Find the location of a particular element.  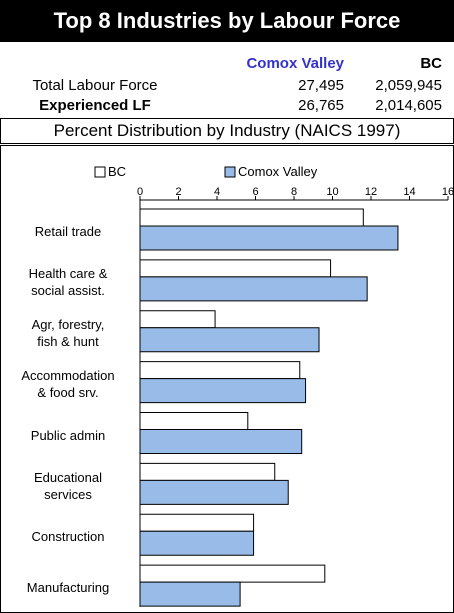

x-tick-label: 2 is located at coordinates (178, 192).